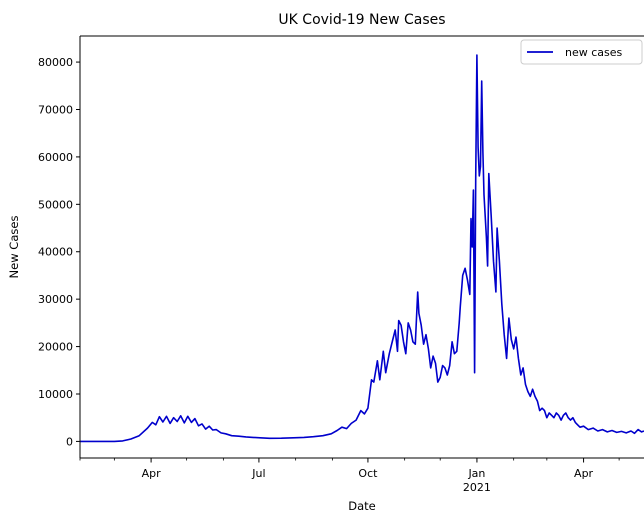 This screenshot has width=644, height=514. What do you see at coordinates (55, 109) in the screenshot?
I see `y-tick-label: 70000` at bounding box center [55, 109].